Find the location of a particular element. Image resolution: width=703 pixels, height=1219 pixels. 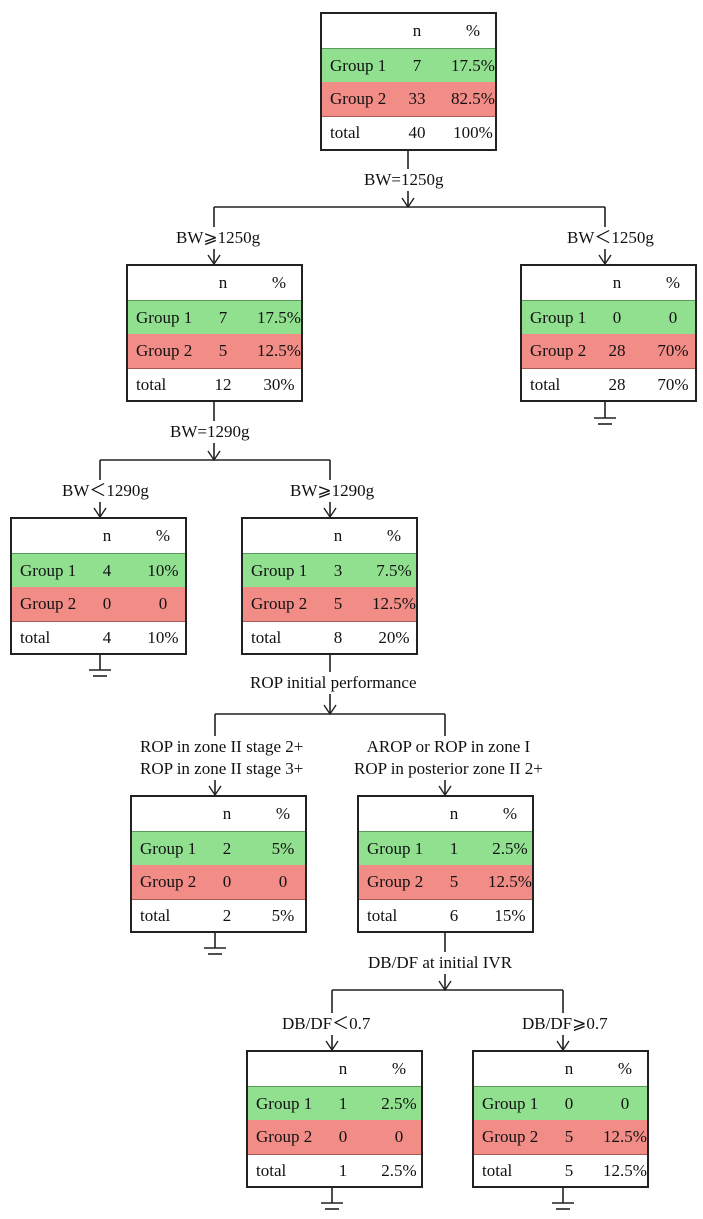

cell-g1-n: 4 is located at coordinates (107, 570).